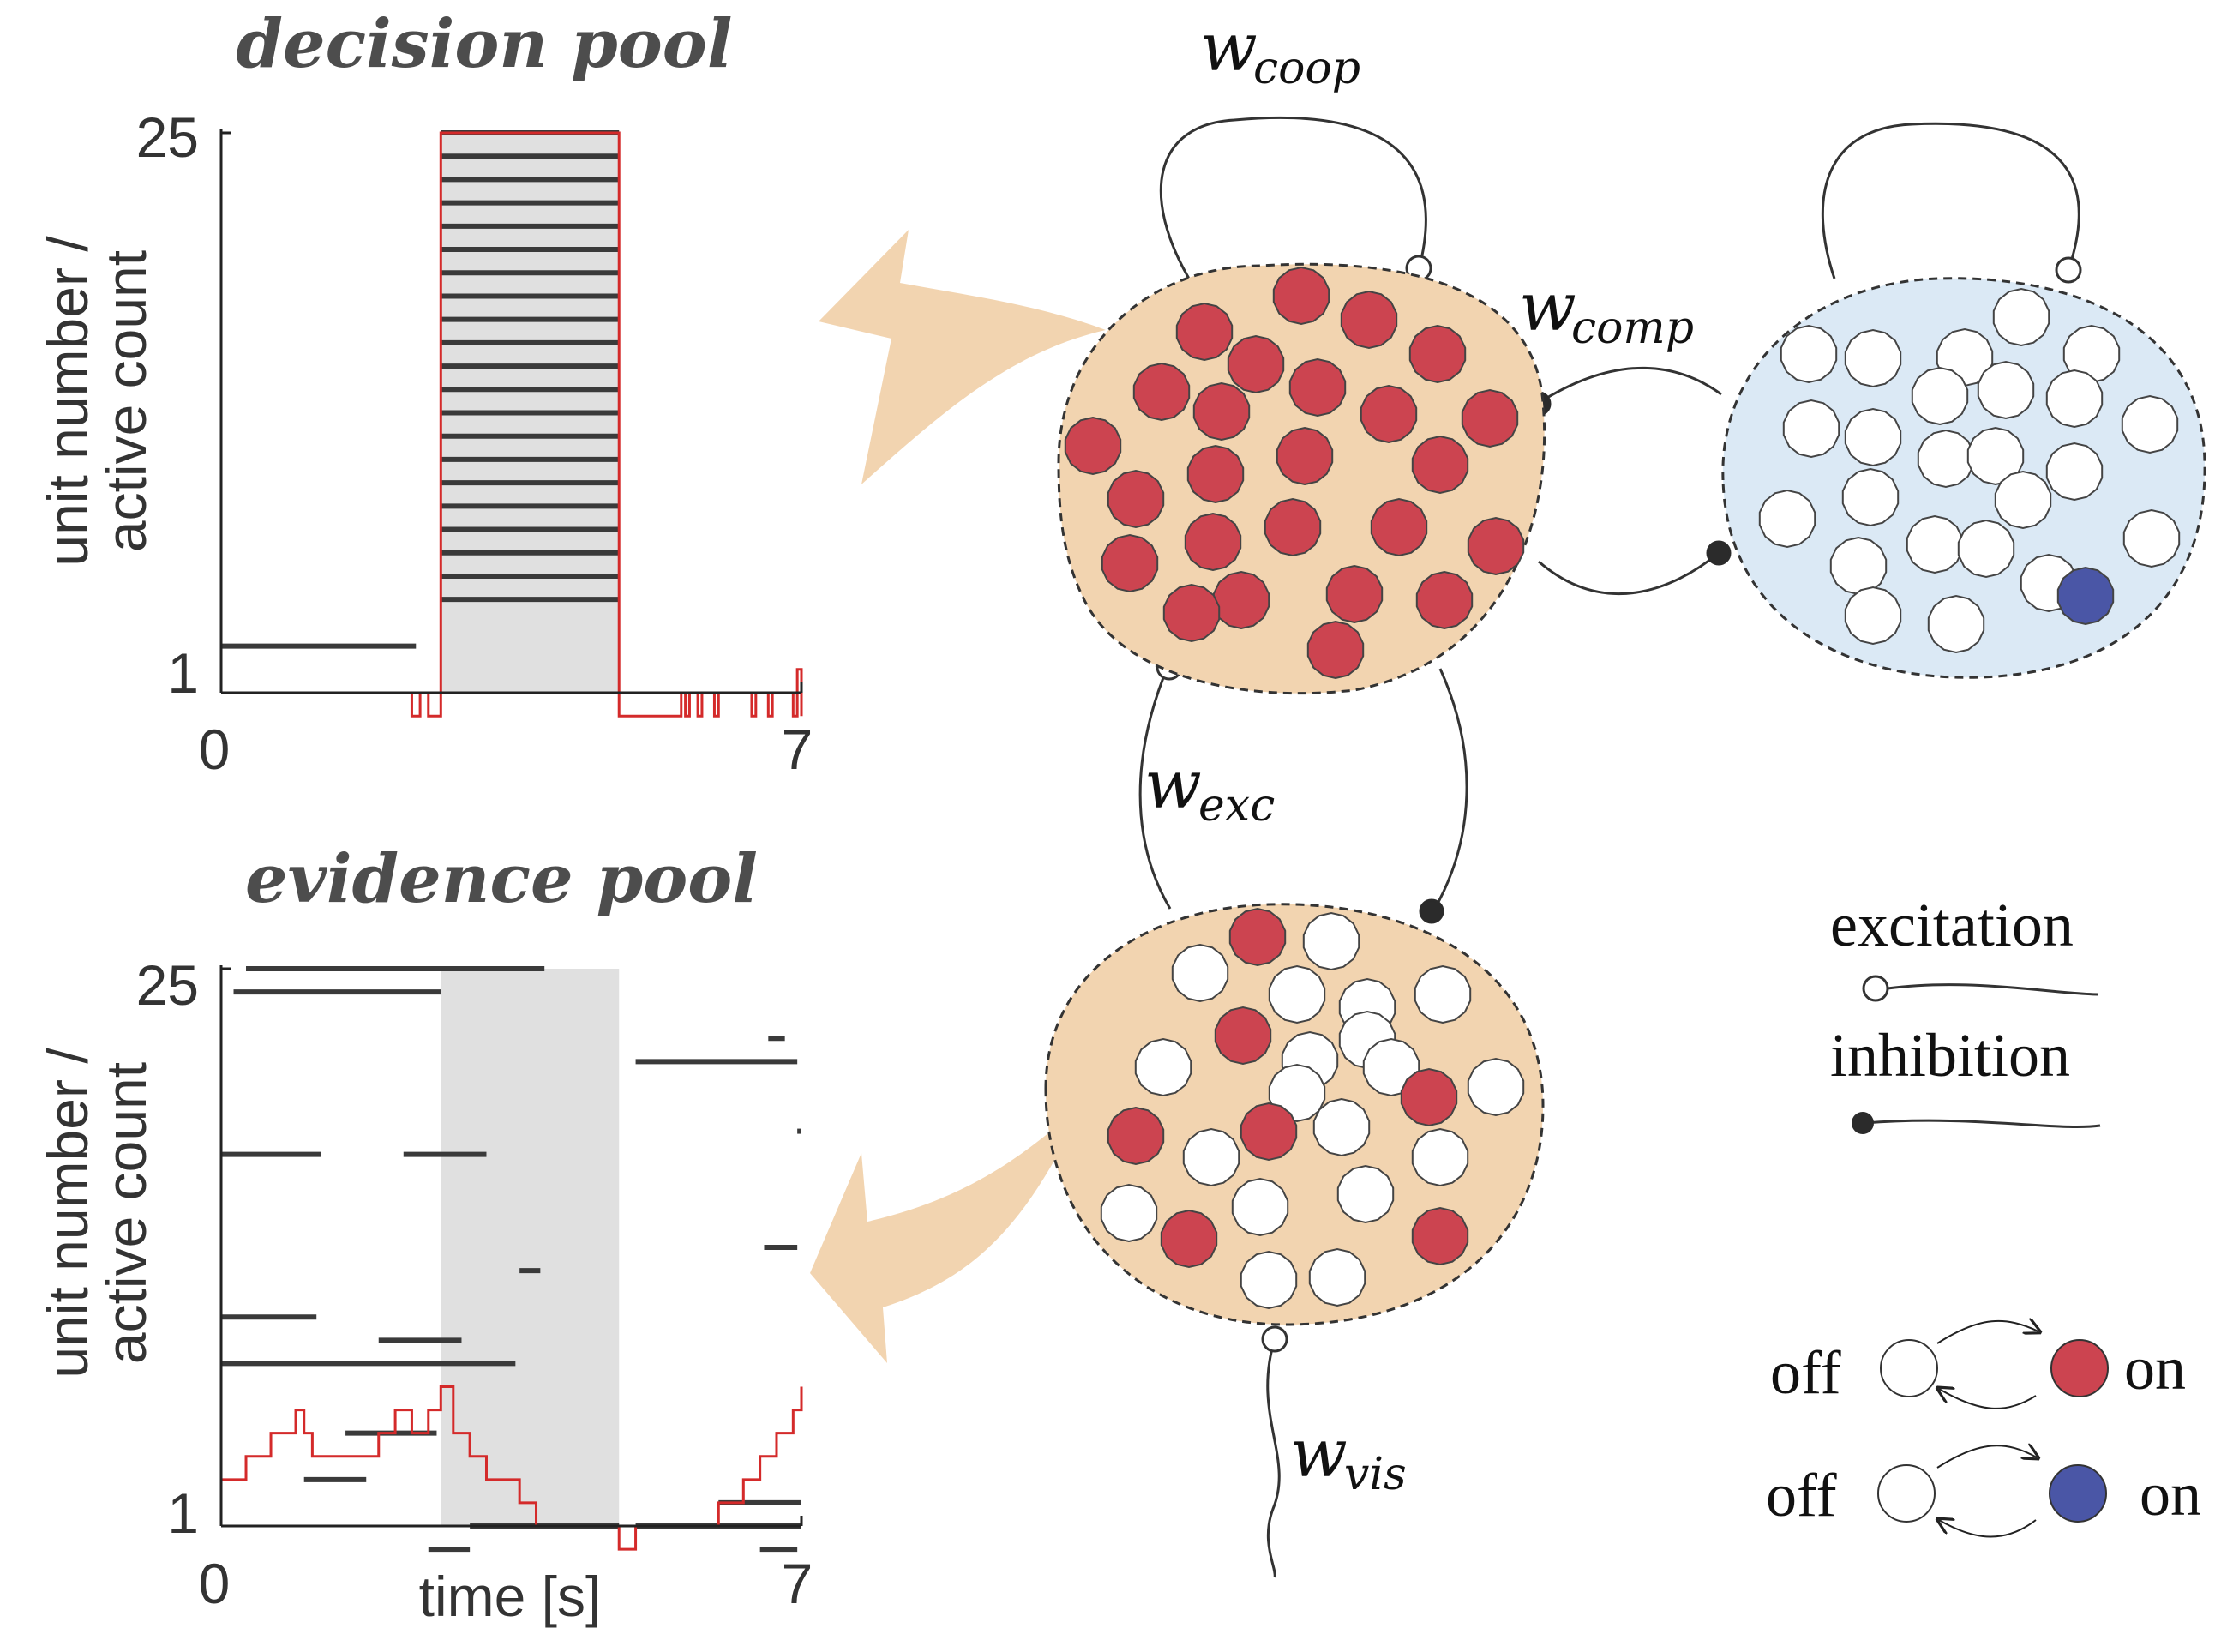 The width and height of the screenshot is (2215, 1652). Describe the element at coordinates (1950, 1055) in the screenshot. I see `legend-inhibition-label: inhibition` at that location.